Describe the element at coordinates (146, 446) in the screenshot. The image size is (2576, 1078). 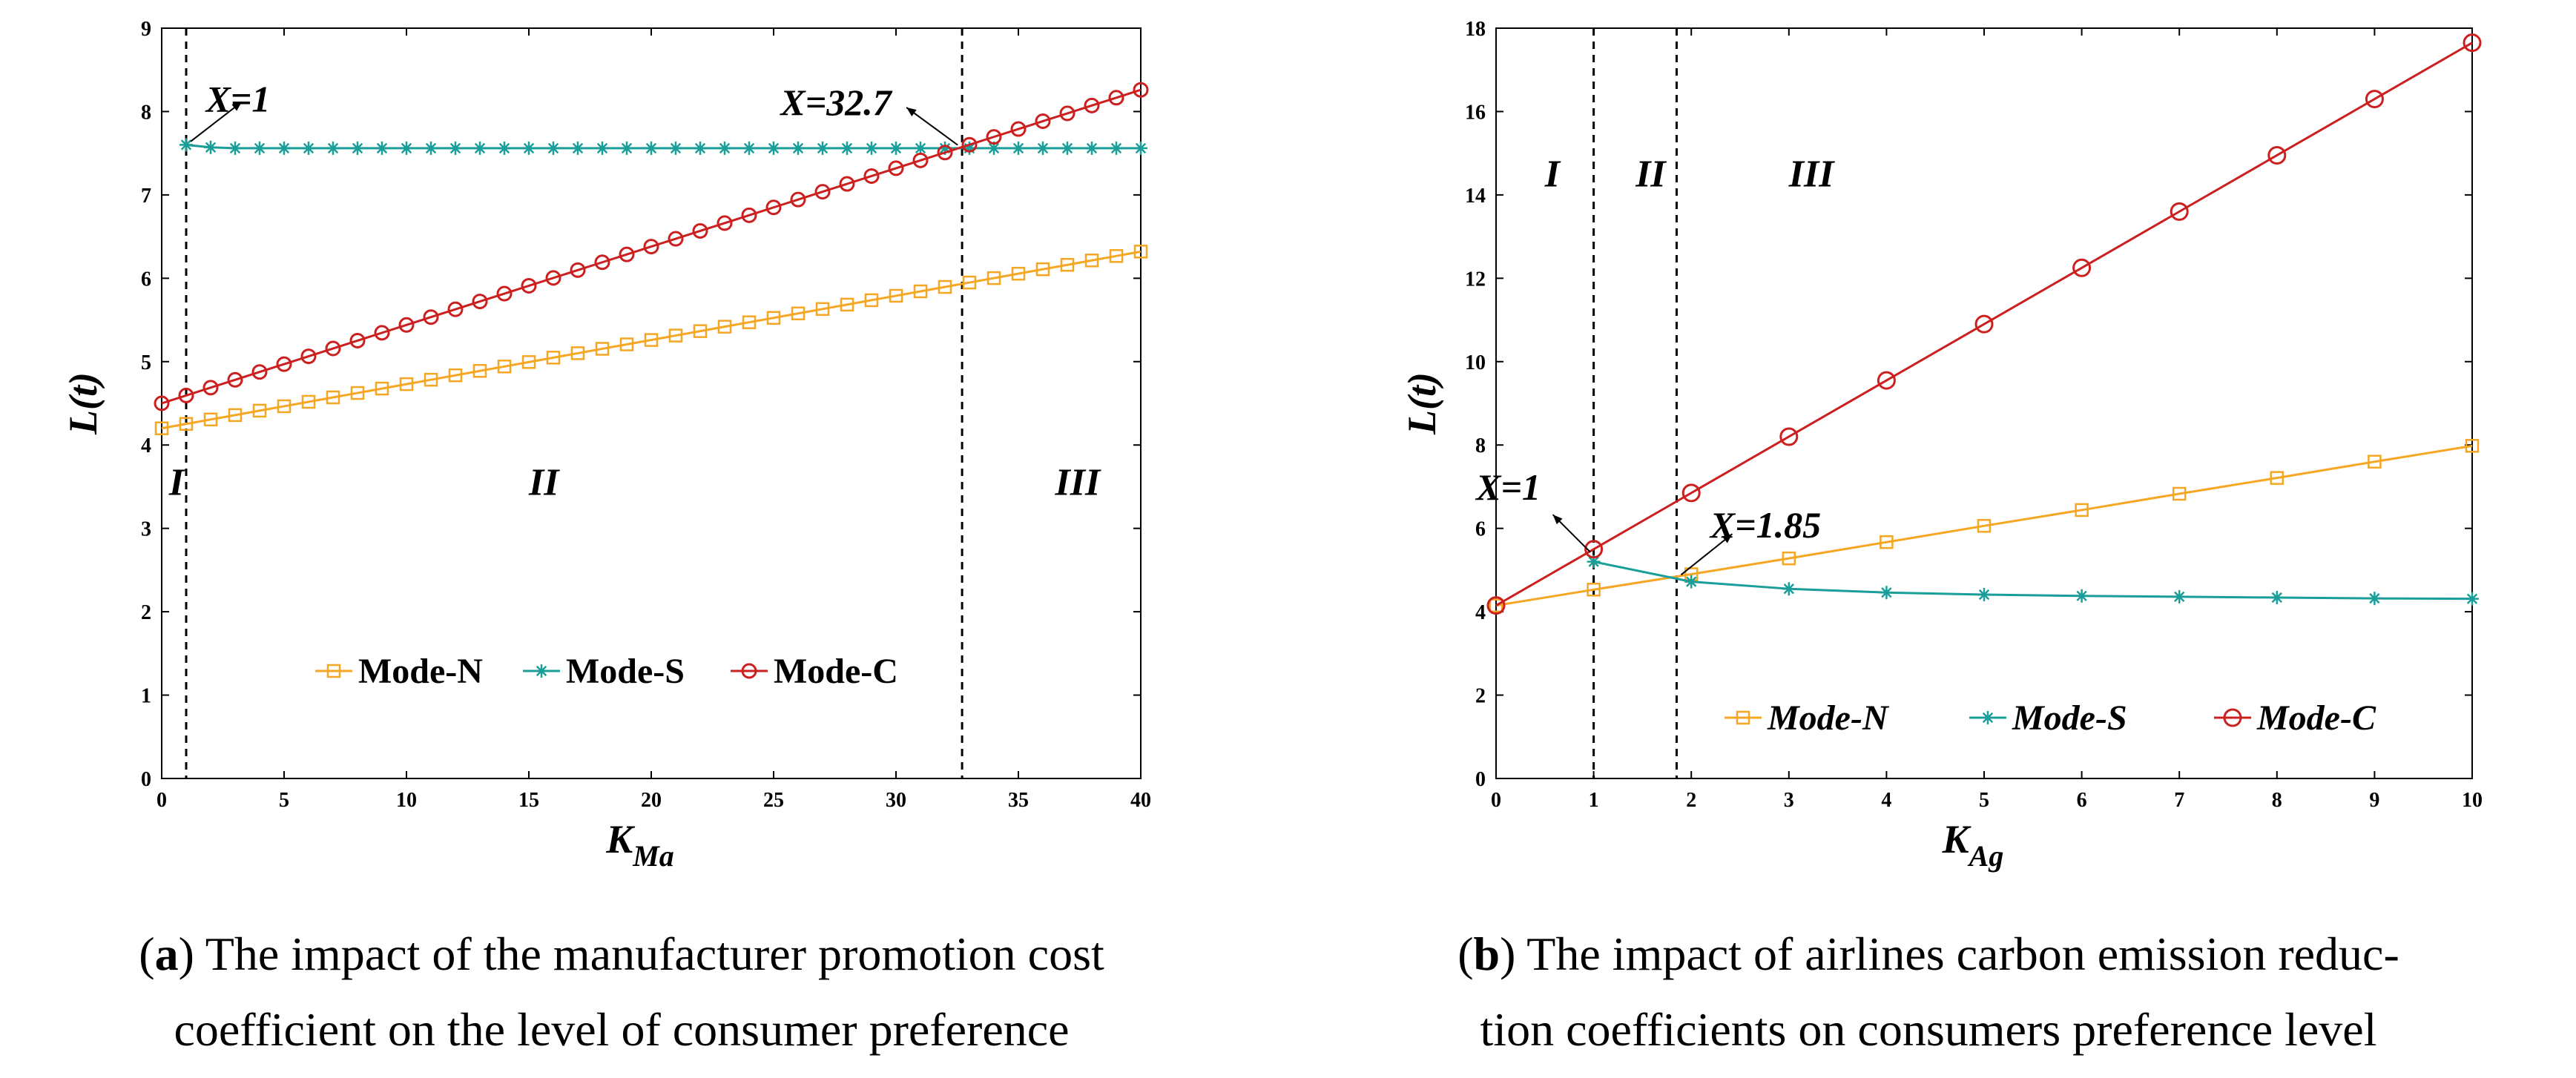
I see `y-tick-label: 4` at that location.